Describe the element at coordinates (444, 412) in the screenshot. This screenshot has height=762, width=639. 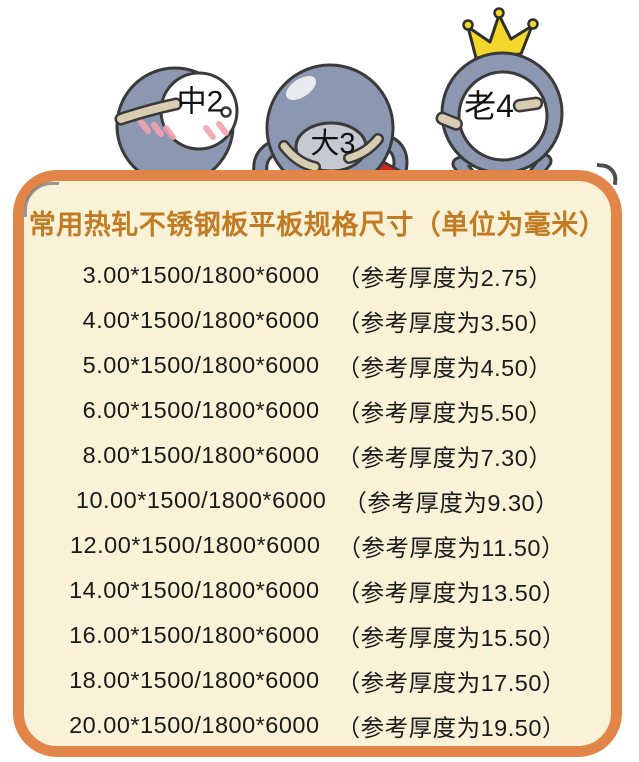
I see `spec-note: （参考厚度为5.50）` at that location.